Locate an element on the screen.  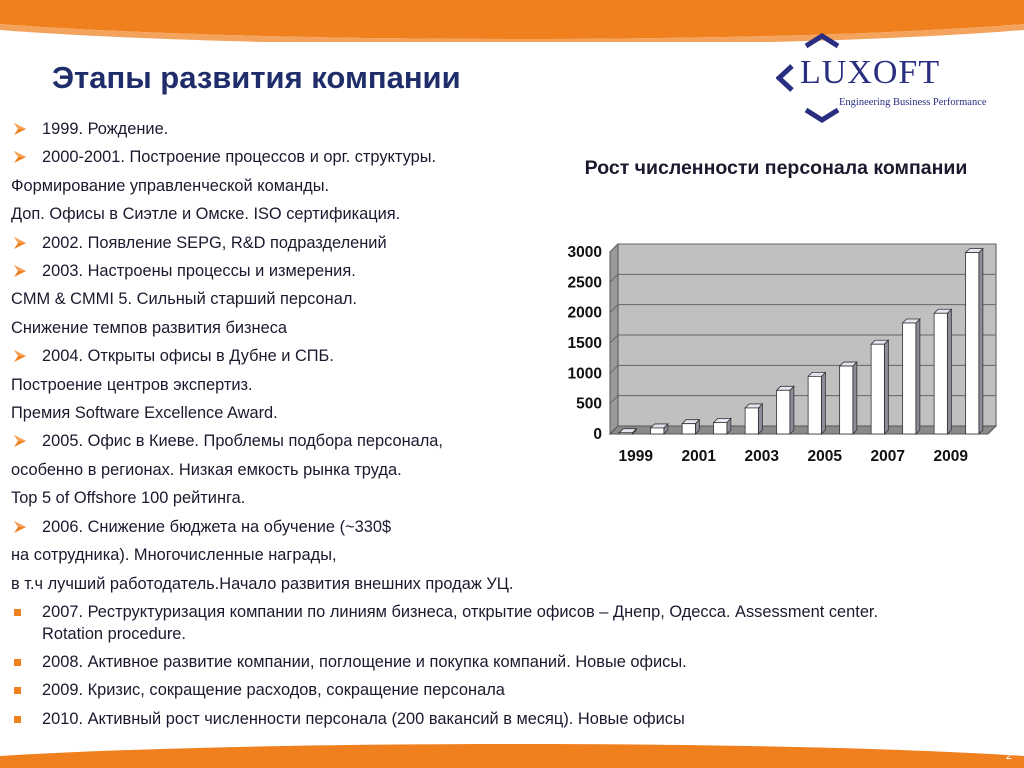
y-tick-label: 0 is located at coordinates (597, 434).